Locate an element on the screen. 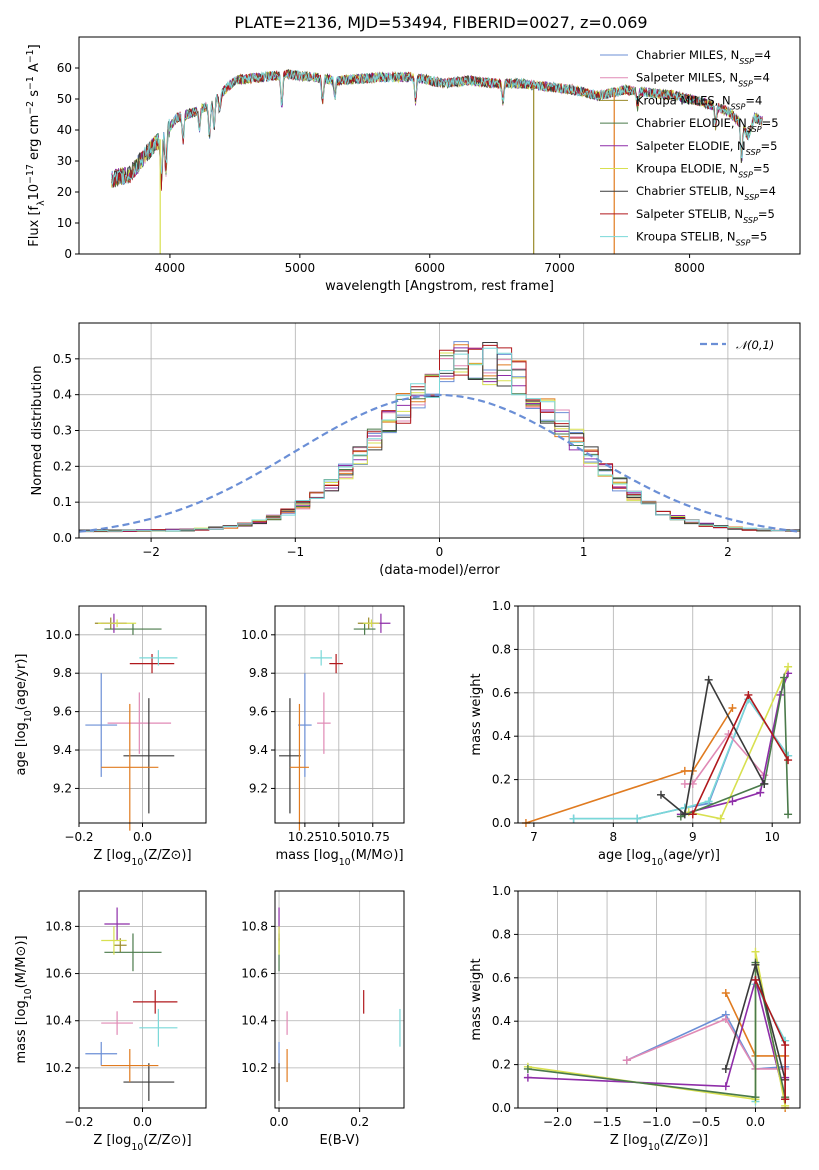 The height and width of the screenshot is (1170, 819). y-tick-label: 0.6 is located at coordinates (501, 693).